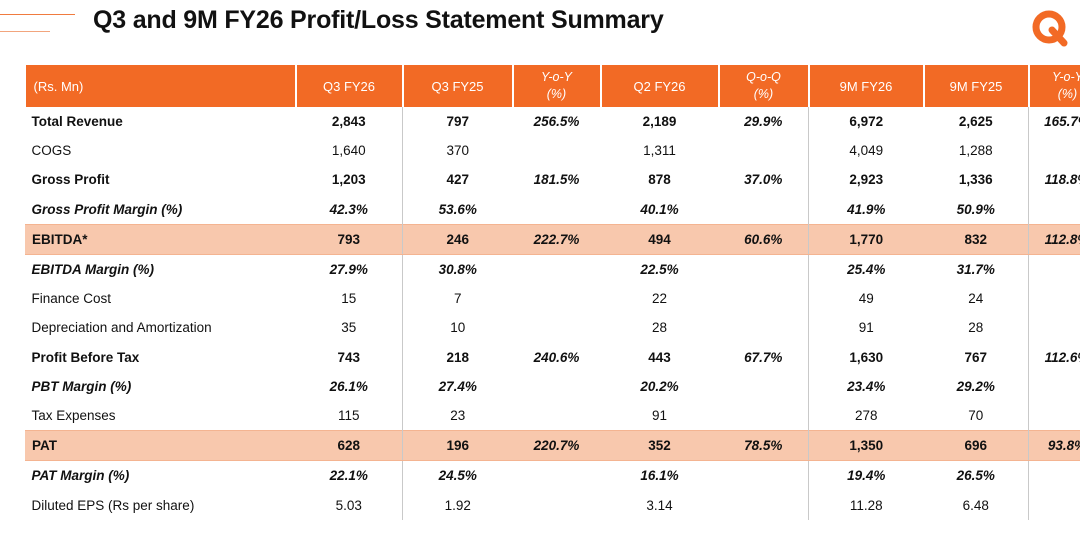 The height and width of the screenshot is (535, 1080). What do you see at coordinates (866, 209) in the screenshot?
I see `cell-9mfy26: 41.9%` at bounding box center [866, 209].